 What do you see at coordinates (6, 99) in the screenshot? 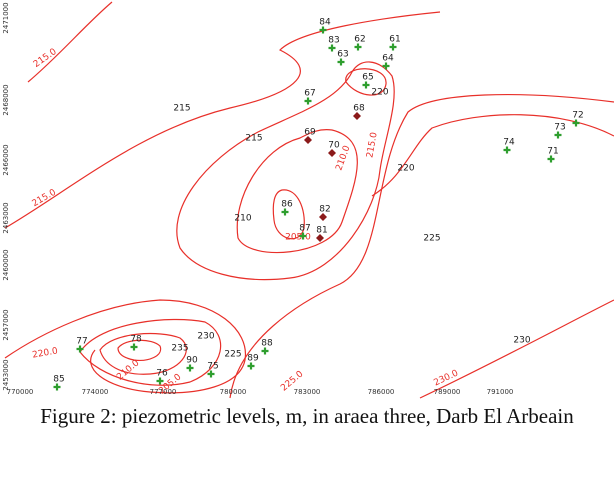
I see `y-tick-label: 2468000` at bounding box center [6, 99].